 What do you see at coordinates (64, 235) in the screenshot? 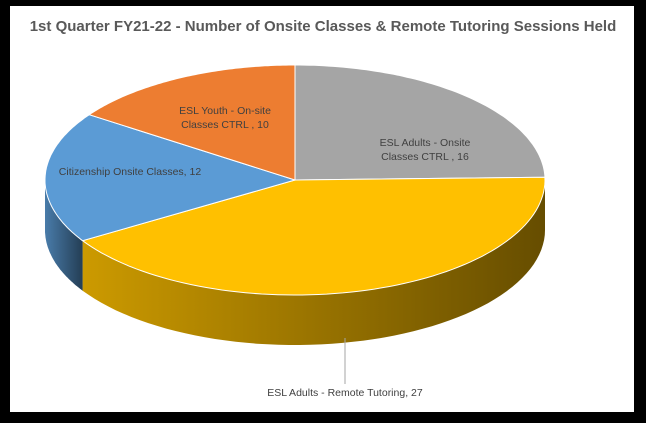
I see `slice-side` at bounding box center [64, 235].